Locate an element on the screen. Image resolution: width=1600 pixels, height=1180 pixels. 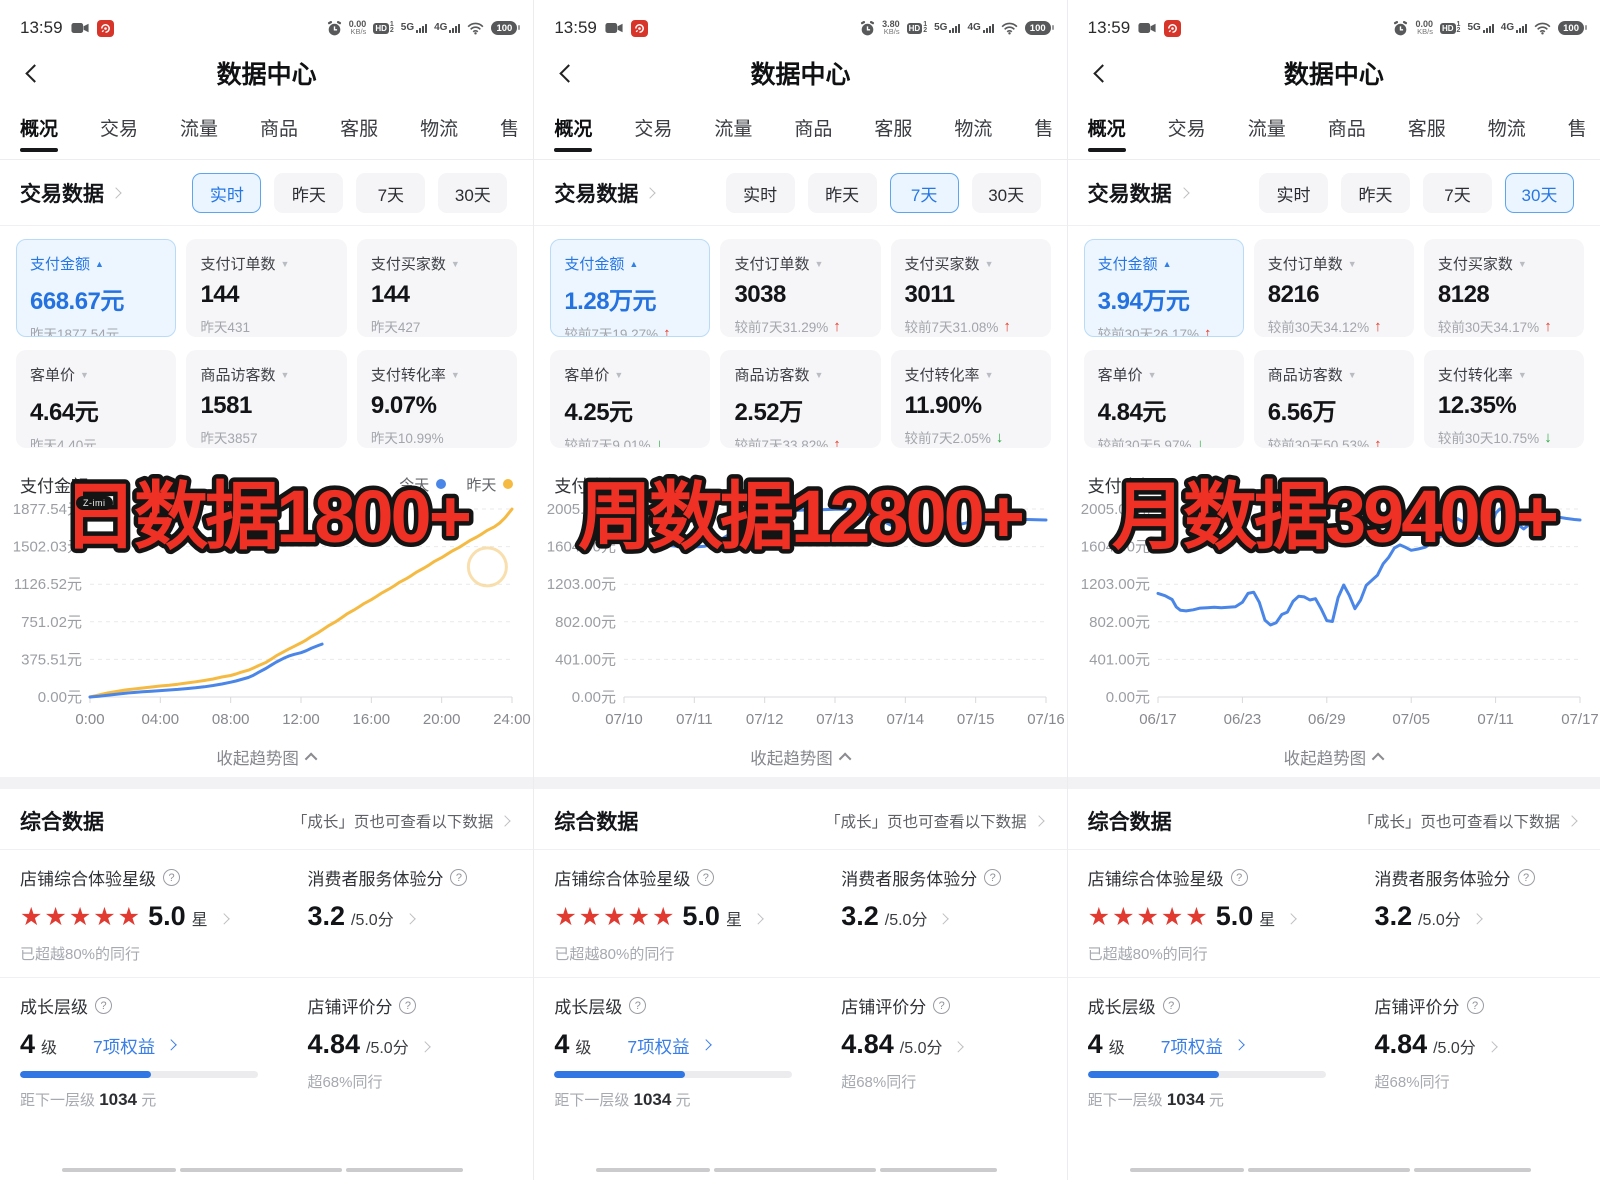
metric-label-row: 支付买家数 ▼ is located at coordinates (439, 263).